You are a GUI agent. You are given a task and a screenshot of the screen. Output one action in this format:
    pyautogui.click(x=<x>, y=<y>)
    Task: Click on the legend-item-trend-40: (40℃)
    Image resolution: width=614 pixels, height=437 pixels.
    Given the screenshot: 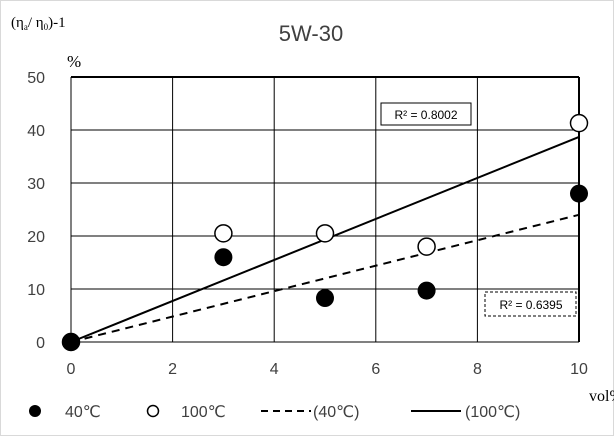 What is the action you would take?
    pyautogui.click(x=310, y=412)
    